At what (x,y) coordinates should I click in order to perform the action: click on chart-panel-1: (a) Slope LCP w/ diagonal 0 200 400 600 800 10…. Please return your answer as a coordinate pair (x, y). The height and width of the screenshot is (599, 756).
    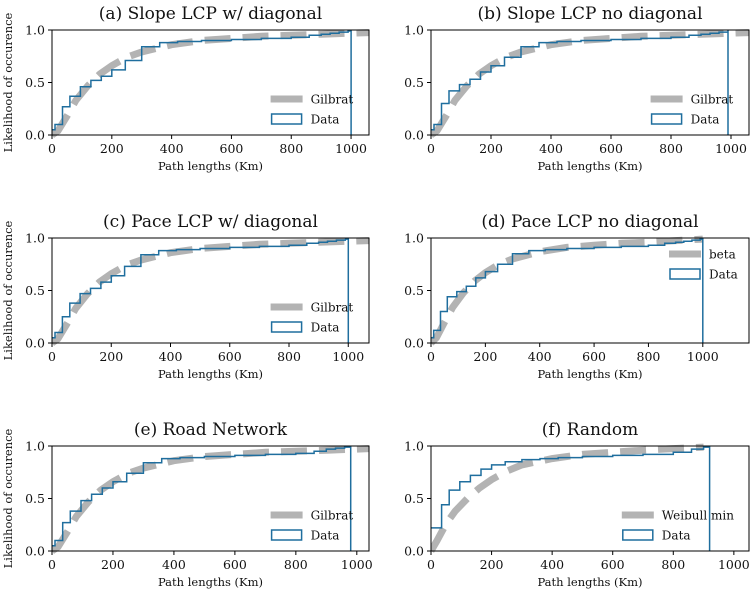
    Looking at the image, I should click on (185, 88).